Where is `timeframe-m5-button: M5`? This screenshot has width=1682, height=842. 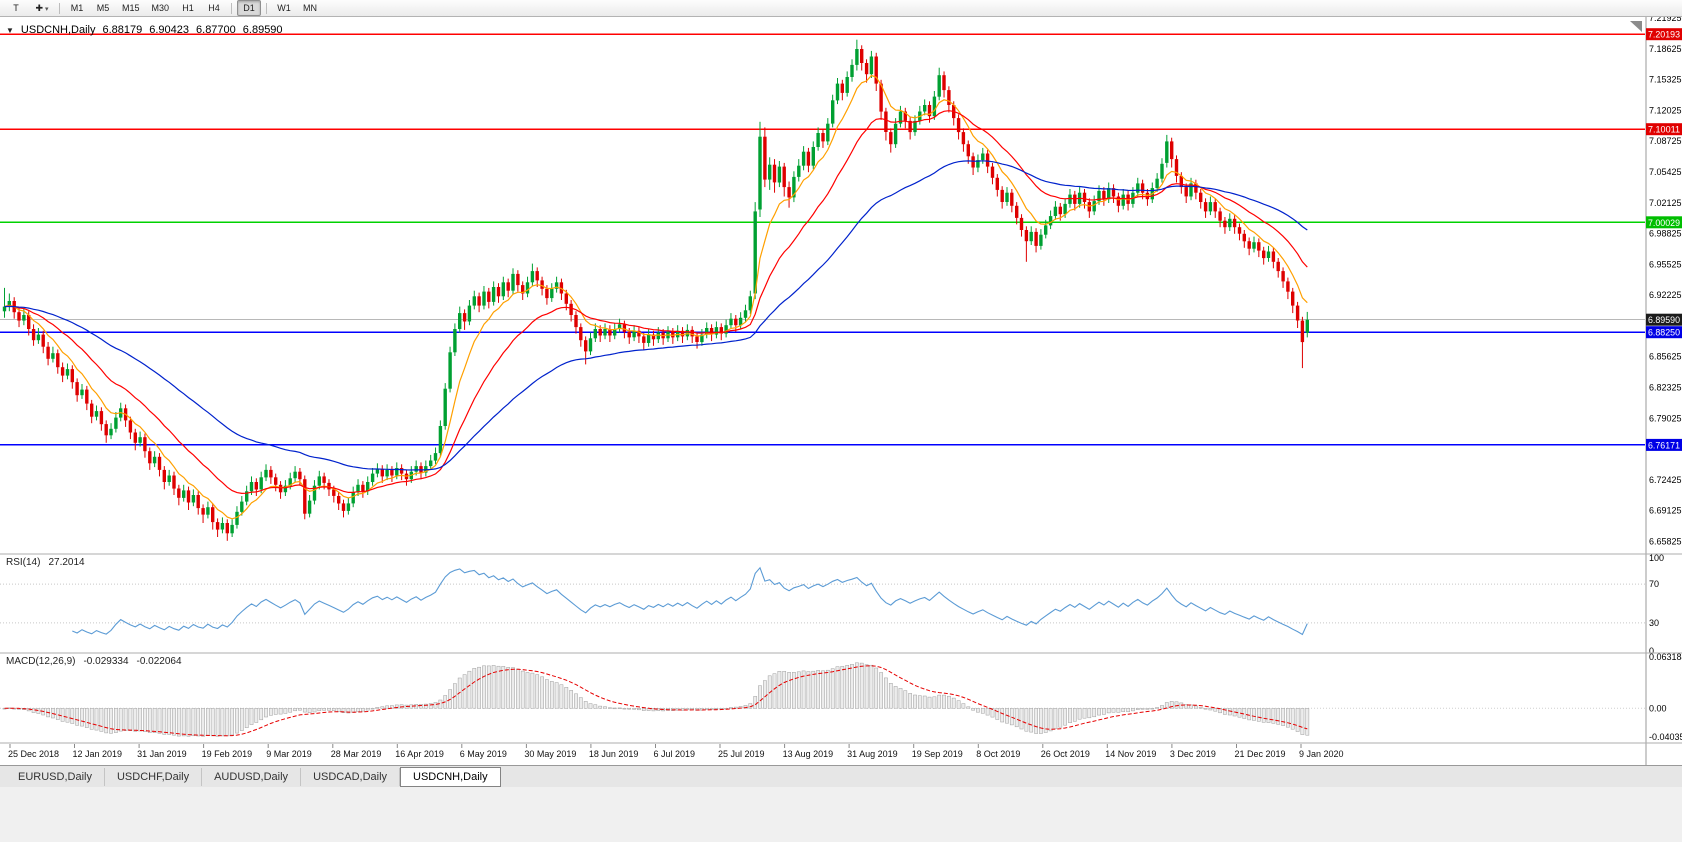 timeframe-m5-button: M5 is located at coordinates (103, 8).